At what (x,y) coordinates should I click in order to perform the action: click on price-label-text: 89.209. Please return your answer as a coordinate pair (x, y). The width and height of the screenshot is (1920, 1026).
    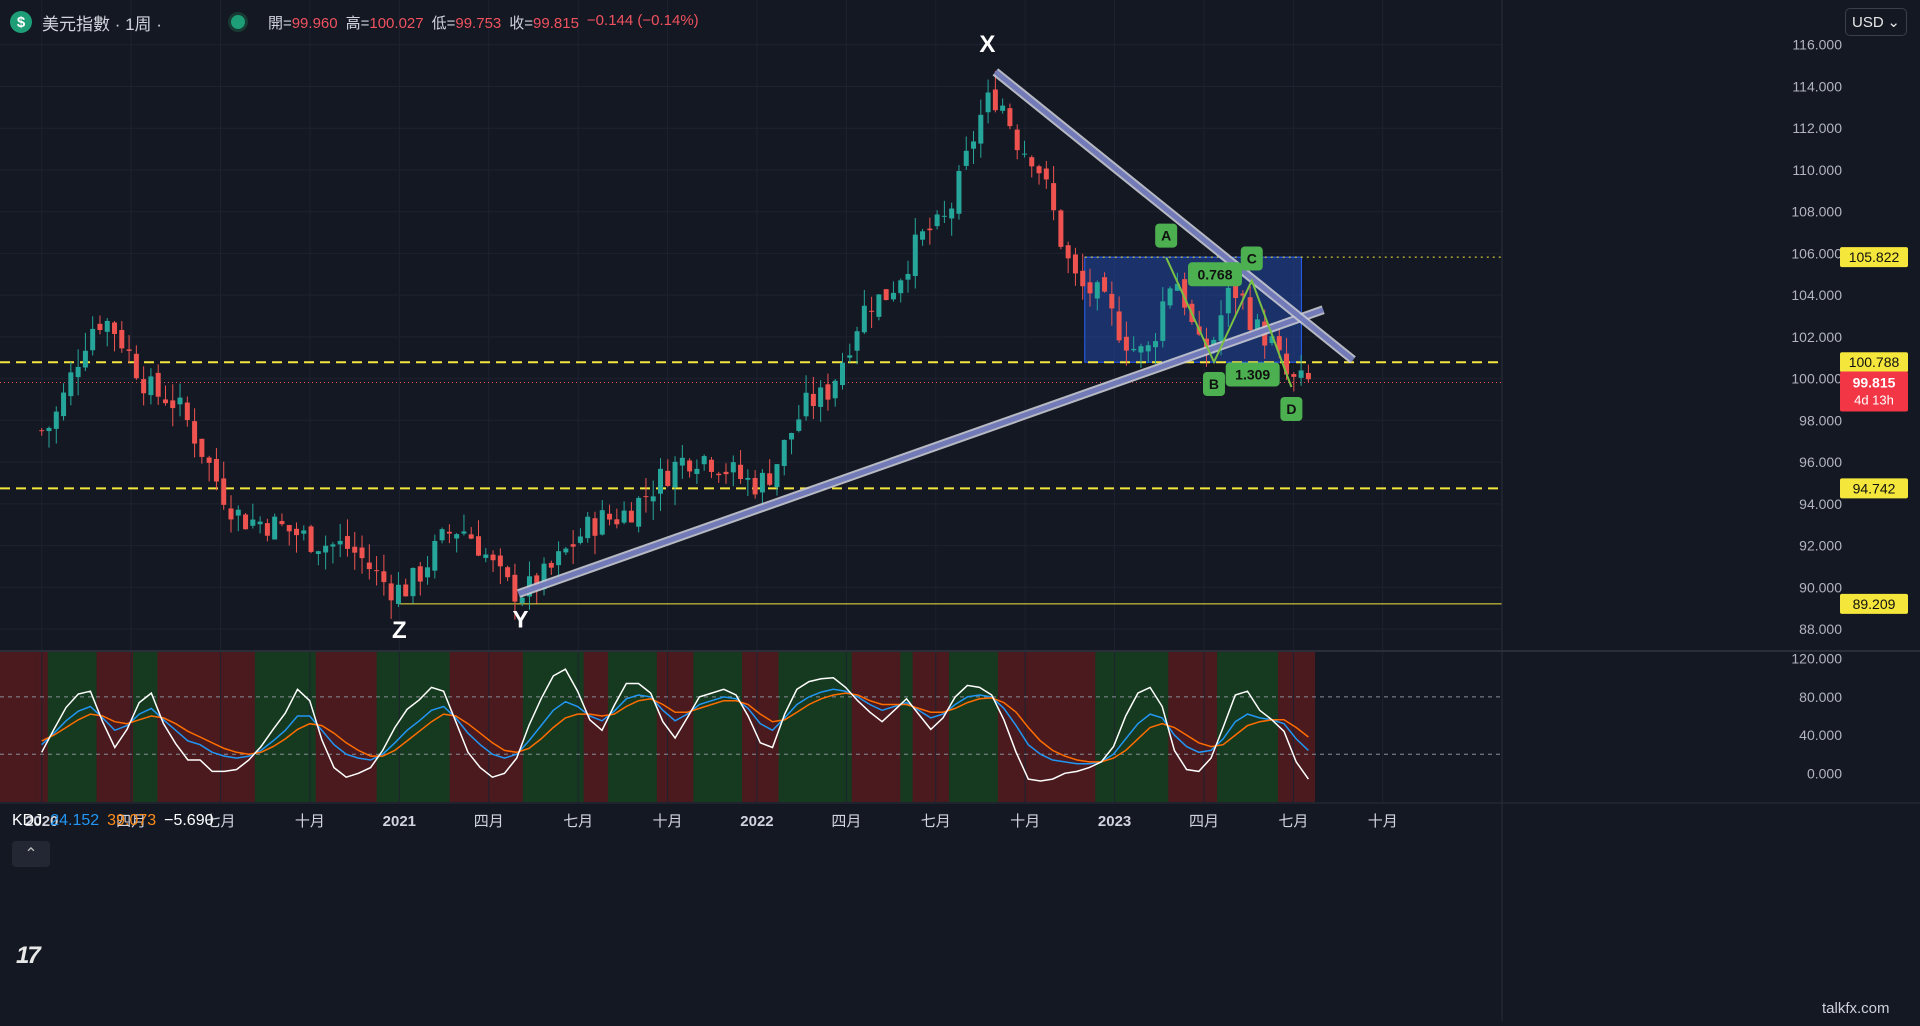
    Looking at the image, I should click on (1874, 604).